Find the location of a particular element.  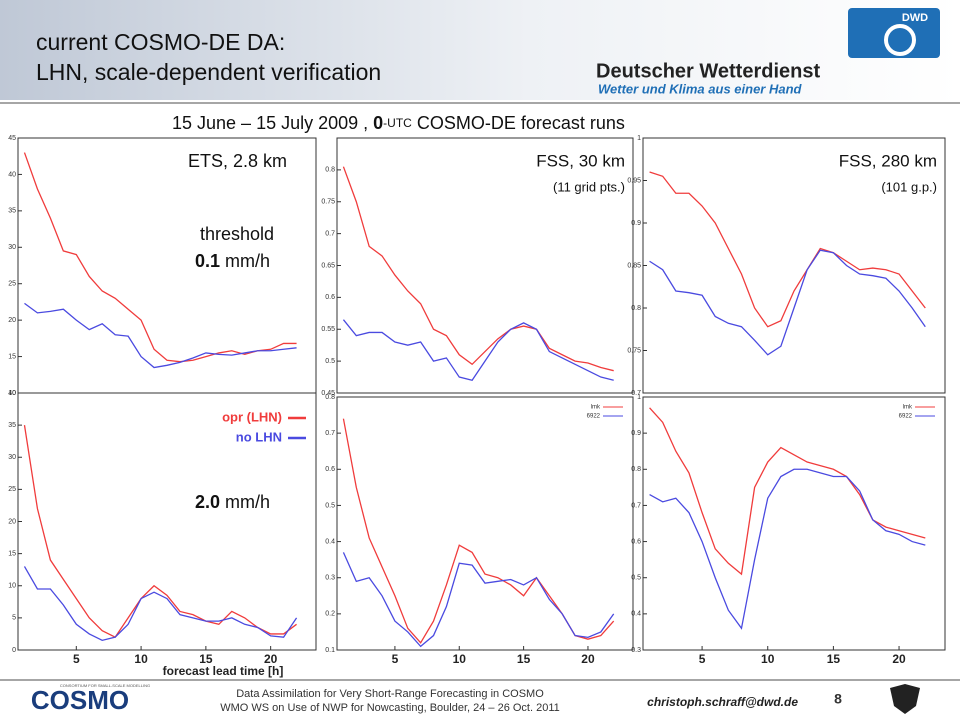

chart-subtitle: (101 g.p.) is located at coordinates (909, 186).